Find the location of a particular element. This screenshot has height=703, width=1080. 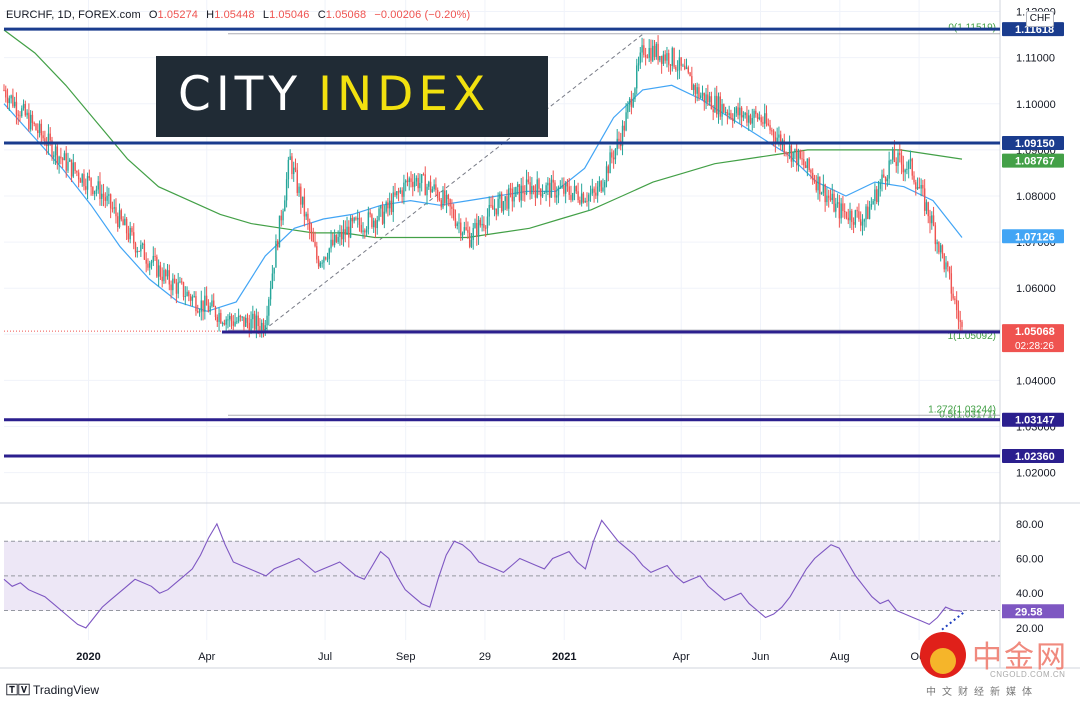

price-tick-label: 1.08000 is located at coordinates (1036, 197).